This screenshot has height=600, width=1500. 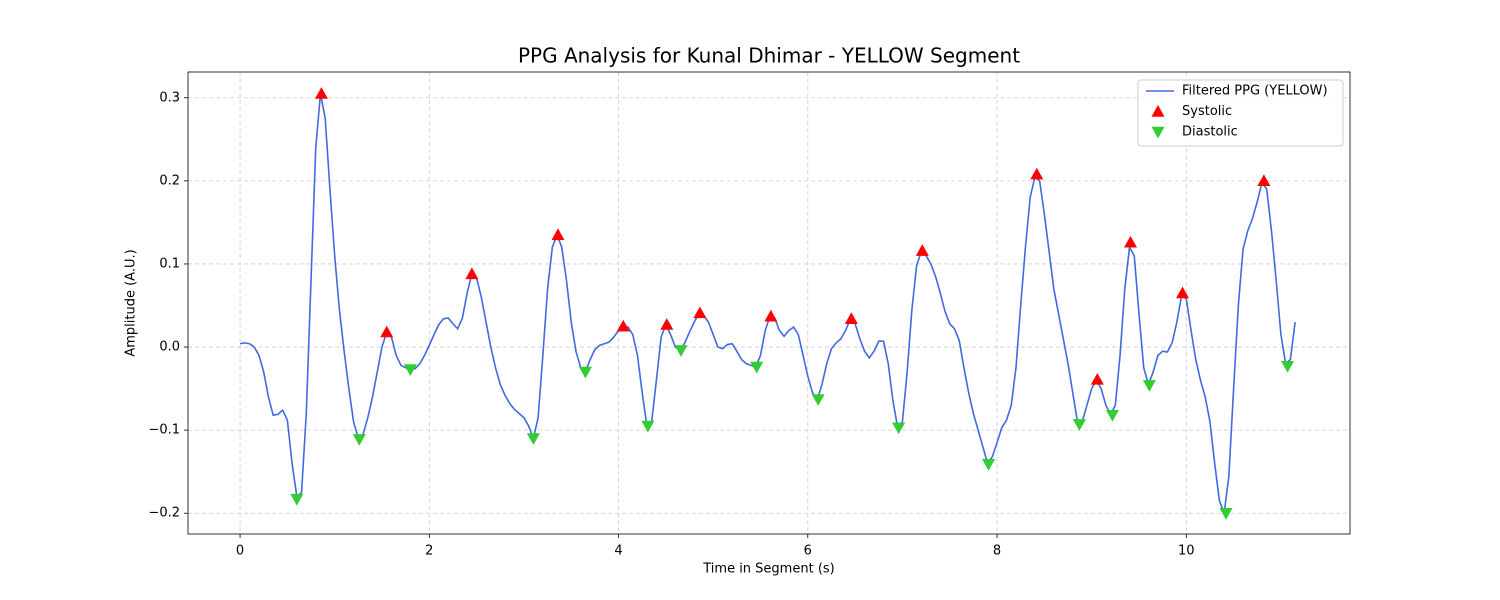 What do you see at coordinates (768, 569) in the screenshot?
I see `x-axis-label: Time in Segment (s)` at bounding box center [768, 569].